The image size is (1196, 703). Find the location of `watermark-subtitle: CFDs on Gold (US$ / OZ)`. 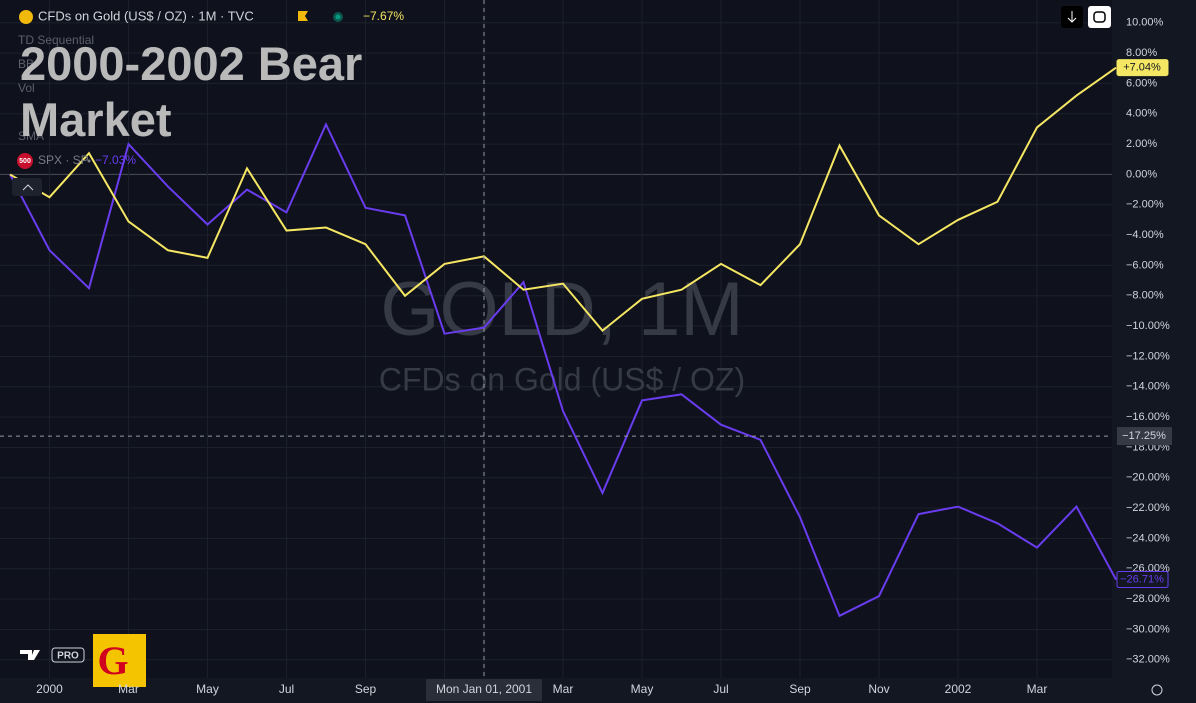

watermark-subtitle: CFDs on Gold (US$ / OZ) is located at coordinates (562, 379).